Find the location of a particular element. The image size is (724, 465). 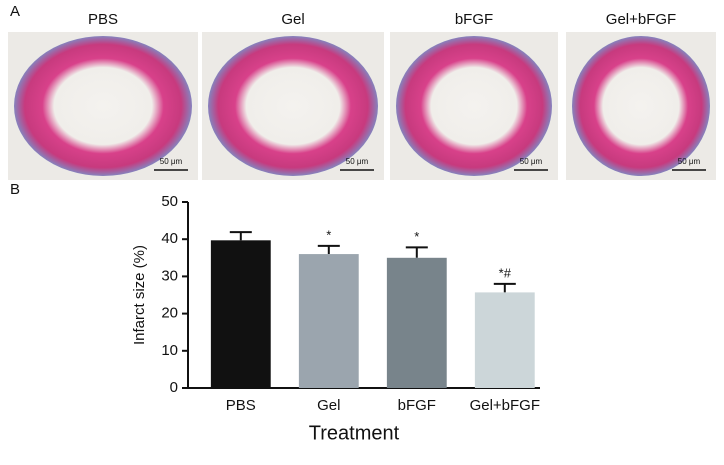

y-tick-label: 50 is located at coordinates (169, 201).